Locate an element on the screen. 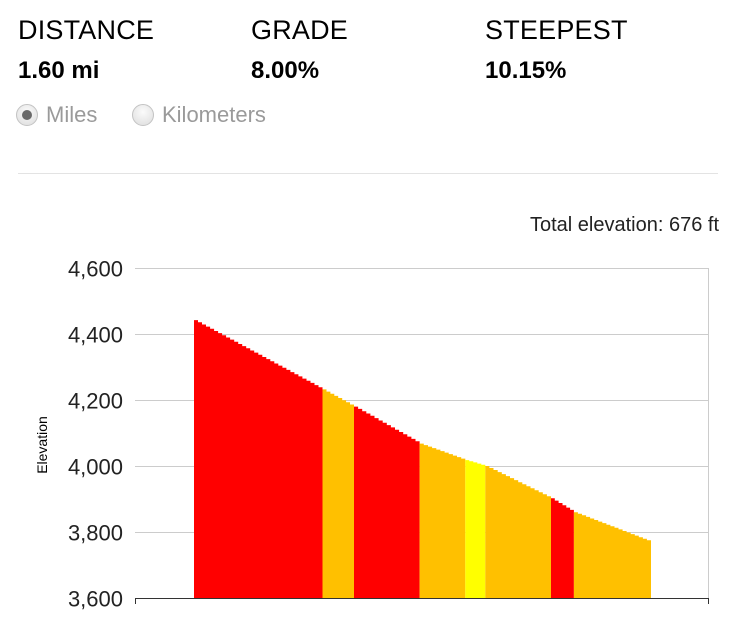 Image resolution: width=740 pixels, height=630 pixels. y-tick-label: 4,400 is located at coordinates (95, 335).